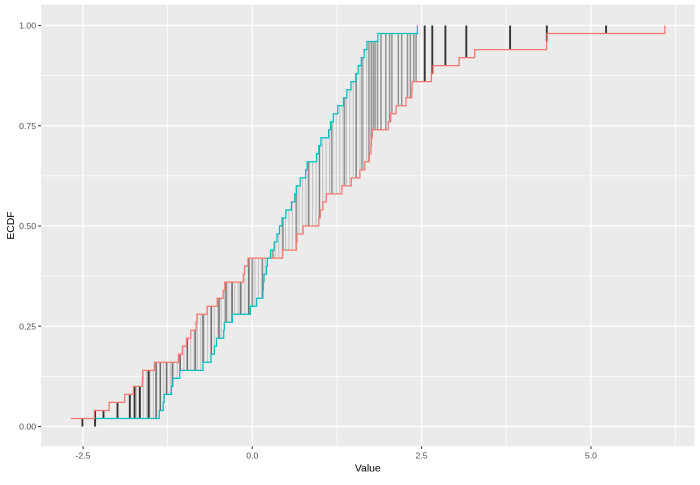  Describe the element at coordinates (27, 226) in the screenshot. I see `svg-text: 0.50` at that location.